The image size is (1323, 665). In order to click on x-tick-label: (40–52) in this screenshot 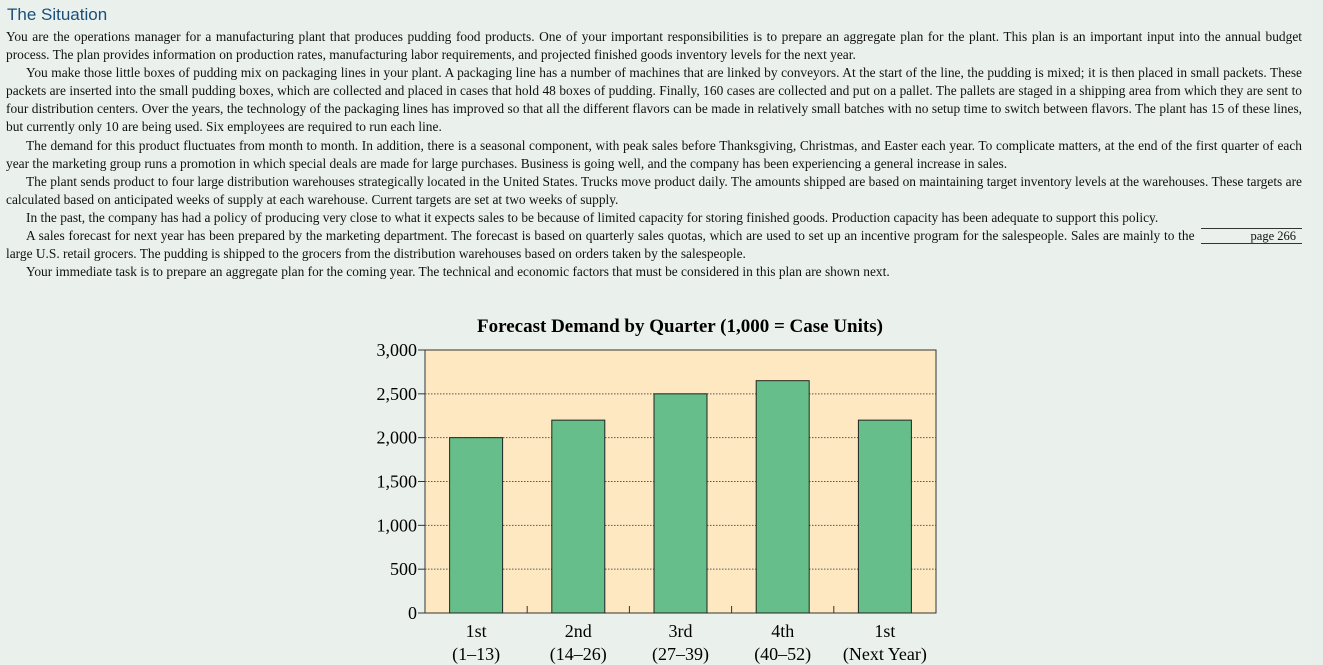, I will do `click(782, 654)`.